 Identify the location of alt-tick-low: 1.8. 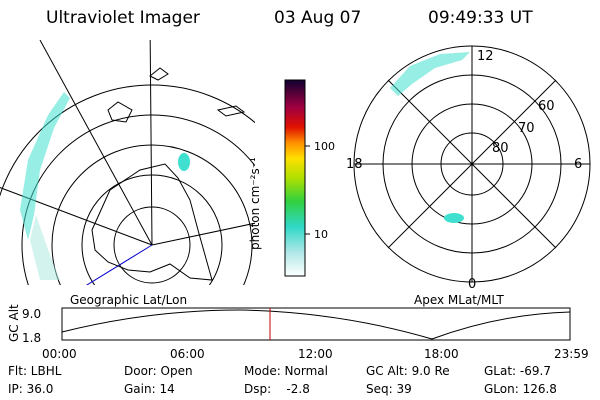
(31, 338).